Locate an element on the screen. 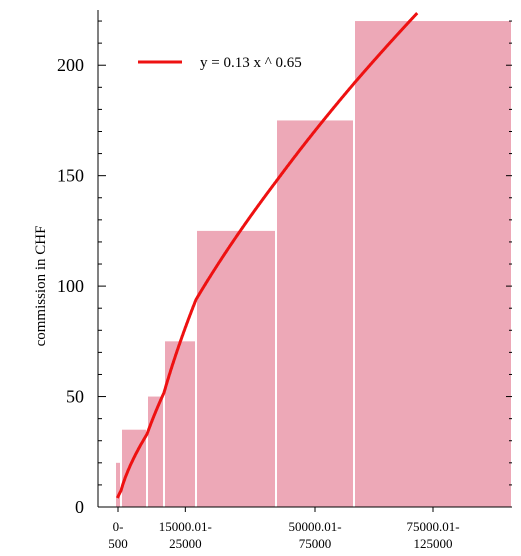  x-tick-label-1: 0-500 is located at coordinates (118, 535).